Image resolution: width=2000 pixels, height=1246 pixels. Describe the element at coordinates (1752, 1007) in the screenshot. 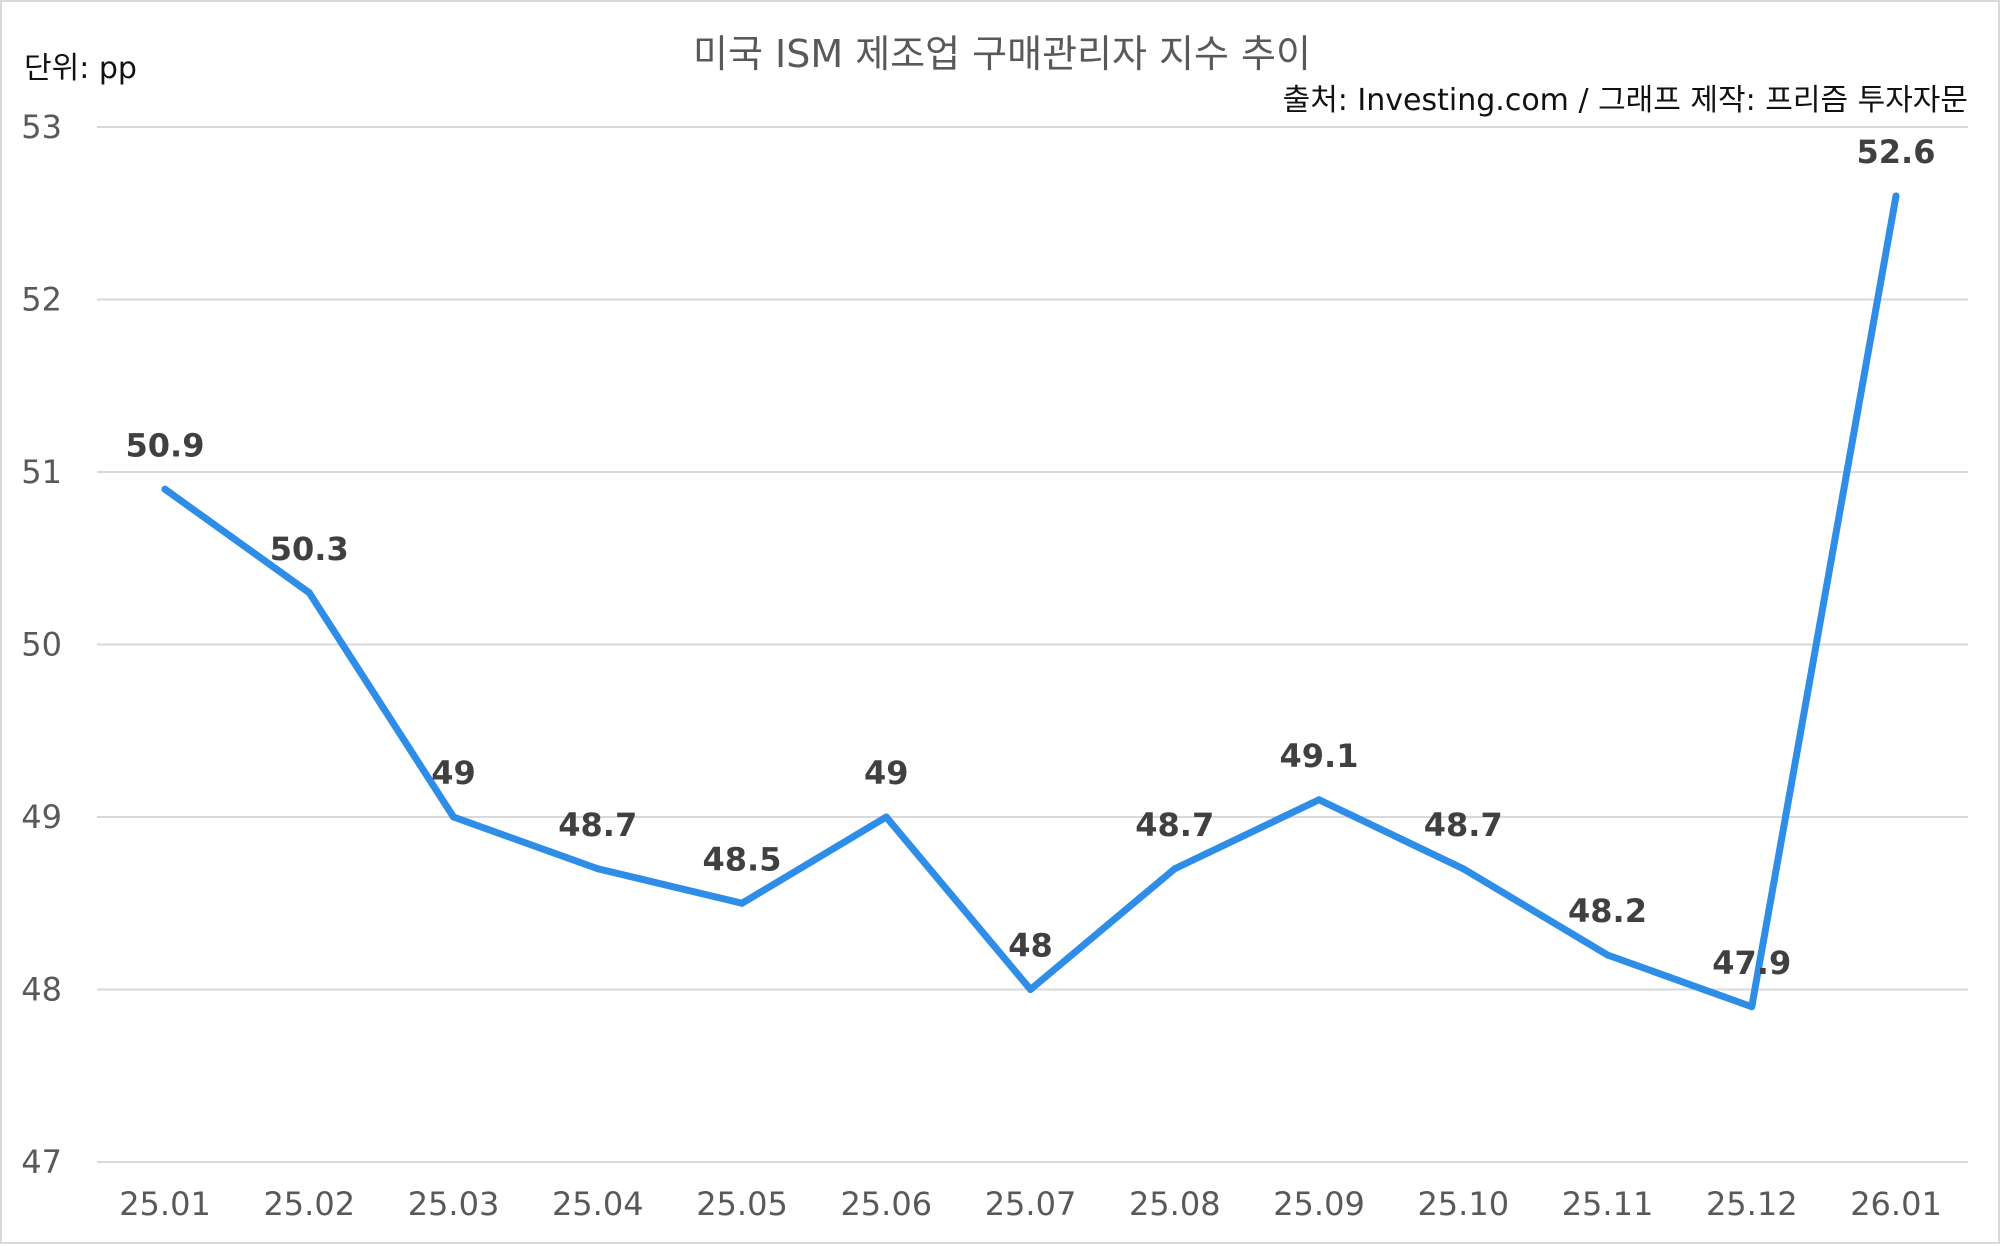

I see `data-point-25.12` at that location.